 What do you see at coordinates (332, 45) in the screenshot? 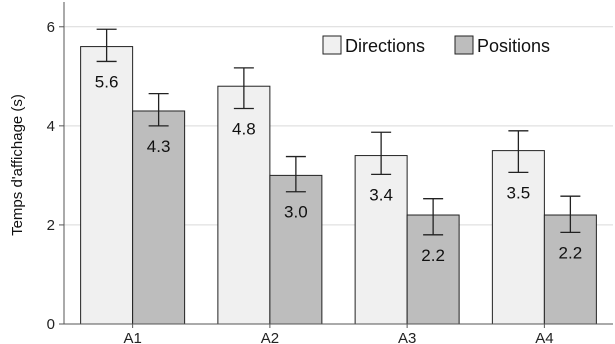
I see `legend-swatch-directions` at bounding box center [332, 45].